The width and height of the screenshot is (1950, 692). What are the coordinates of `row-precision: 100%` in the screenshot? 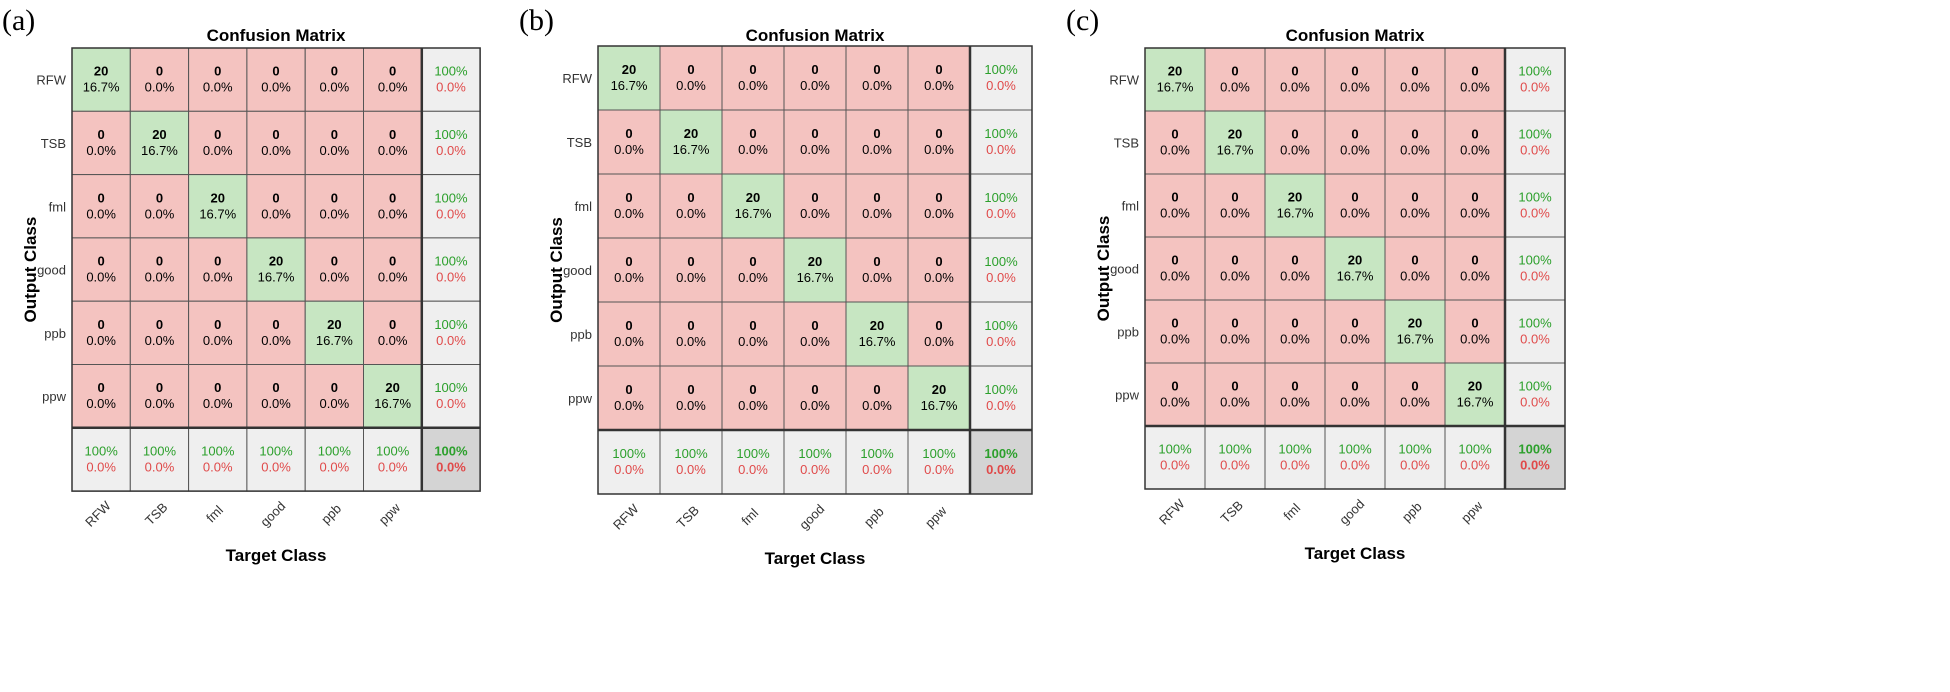 It's located at (1001, 197).